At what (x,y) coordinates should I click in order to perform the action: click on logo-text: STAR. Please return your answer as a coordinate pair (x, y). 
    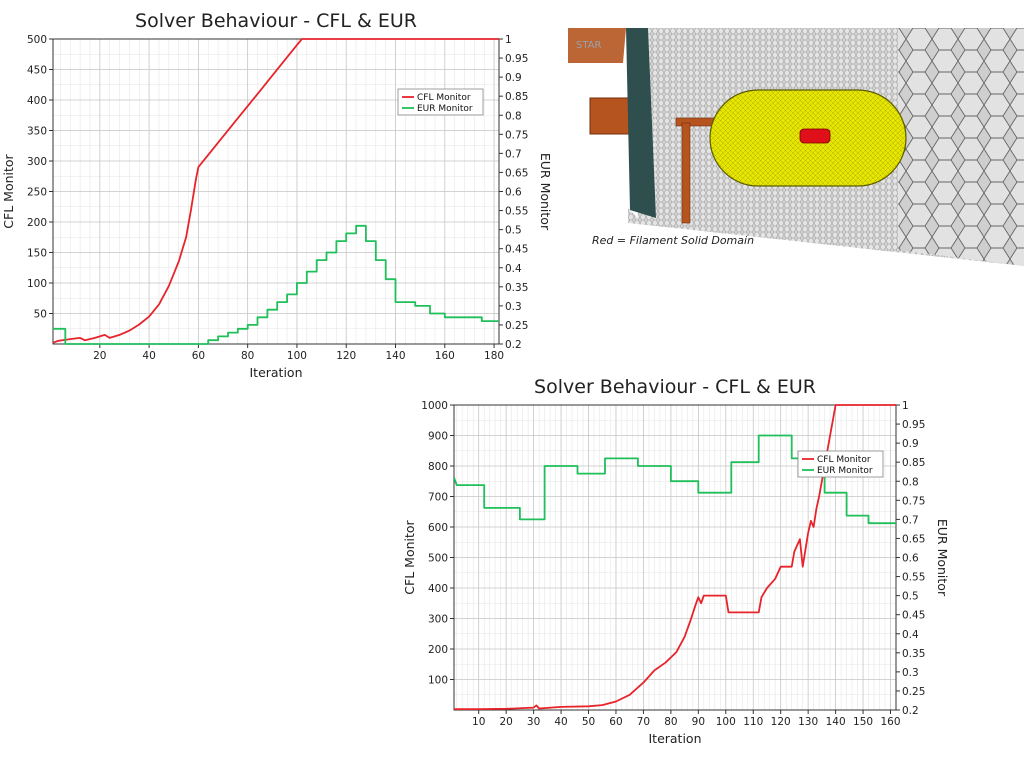
    Looking at the image, I should click on (589, 45).